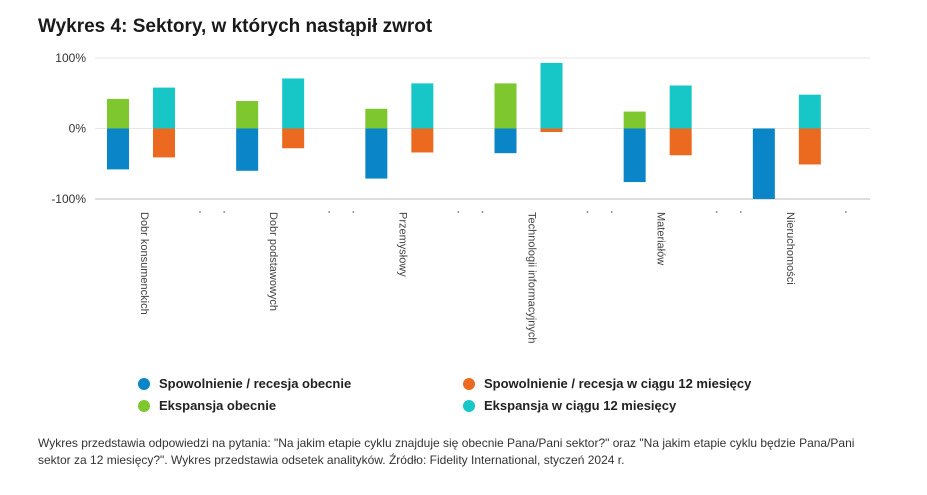  I want to click on y-tick-label: -100%, so click(68, 199).